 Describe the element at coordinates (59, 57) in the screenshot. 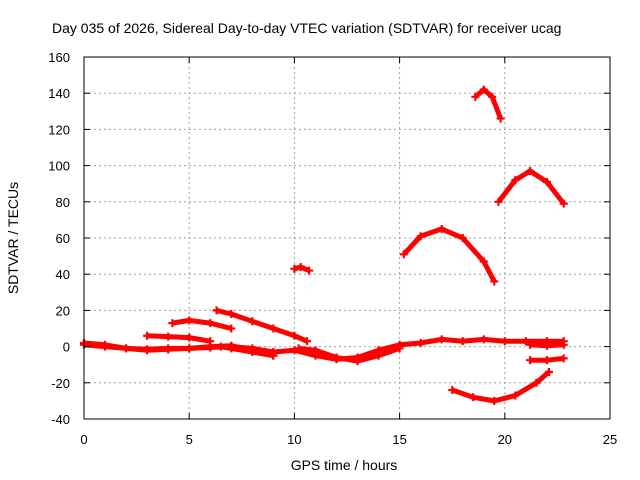

I see `y-tick-label: 160` at that location.